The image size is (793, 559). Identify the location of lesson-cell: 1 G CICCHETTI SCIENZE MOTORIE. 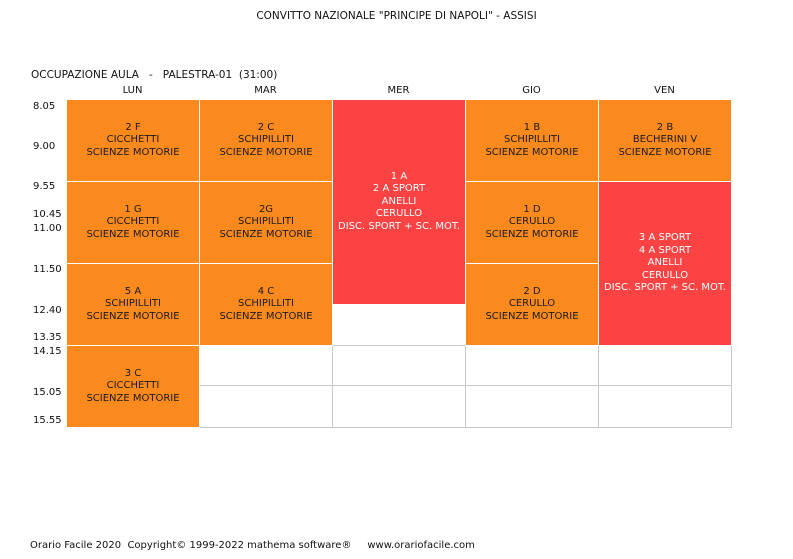
(133, 222).